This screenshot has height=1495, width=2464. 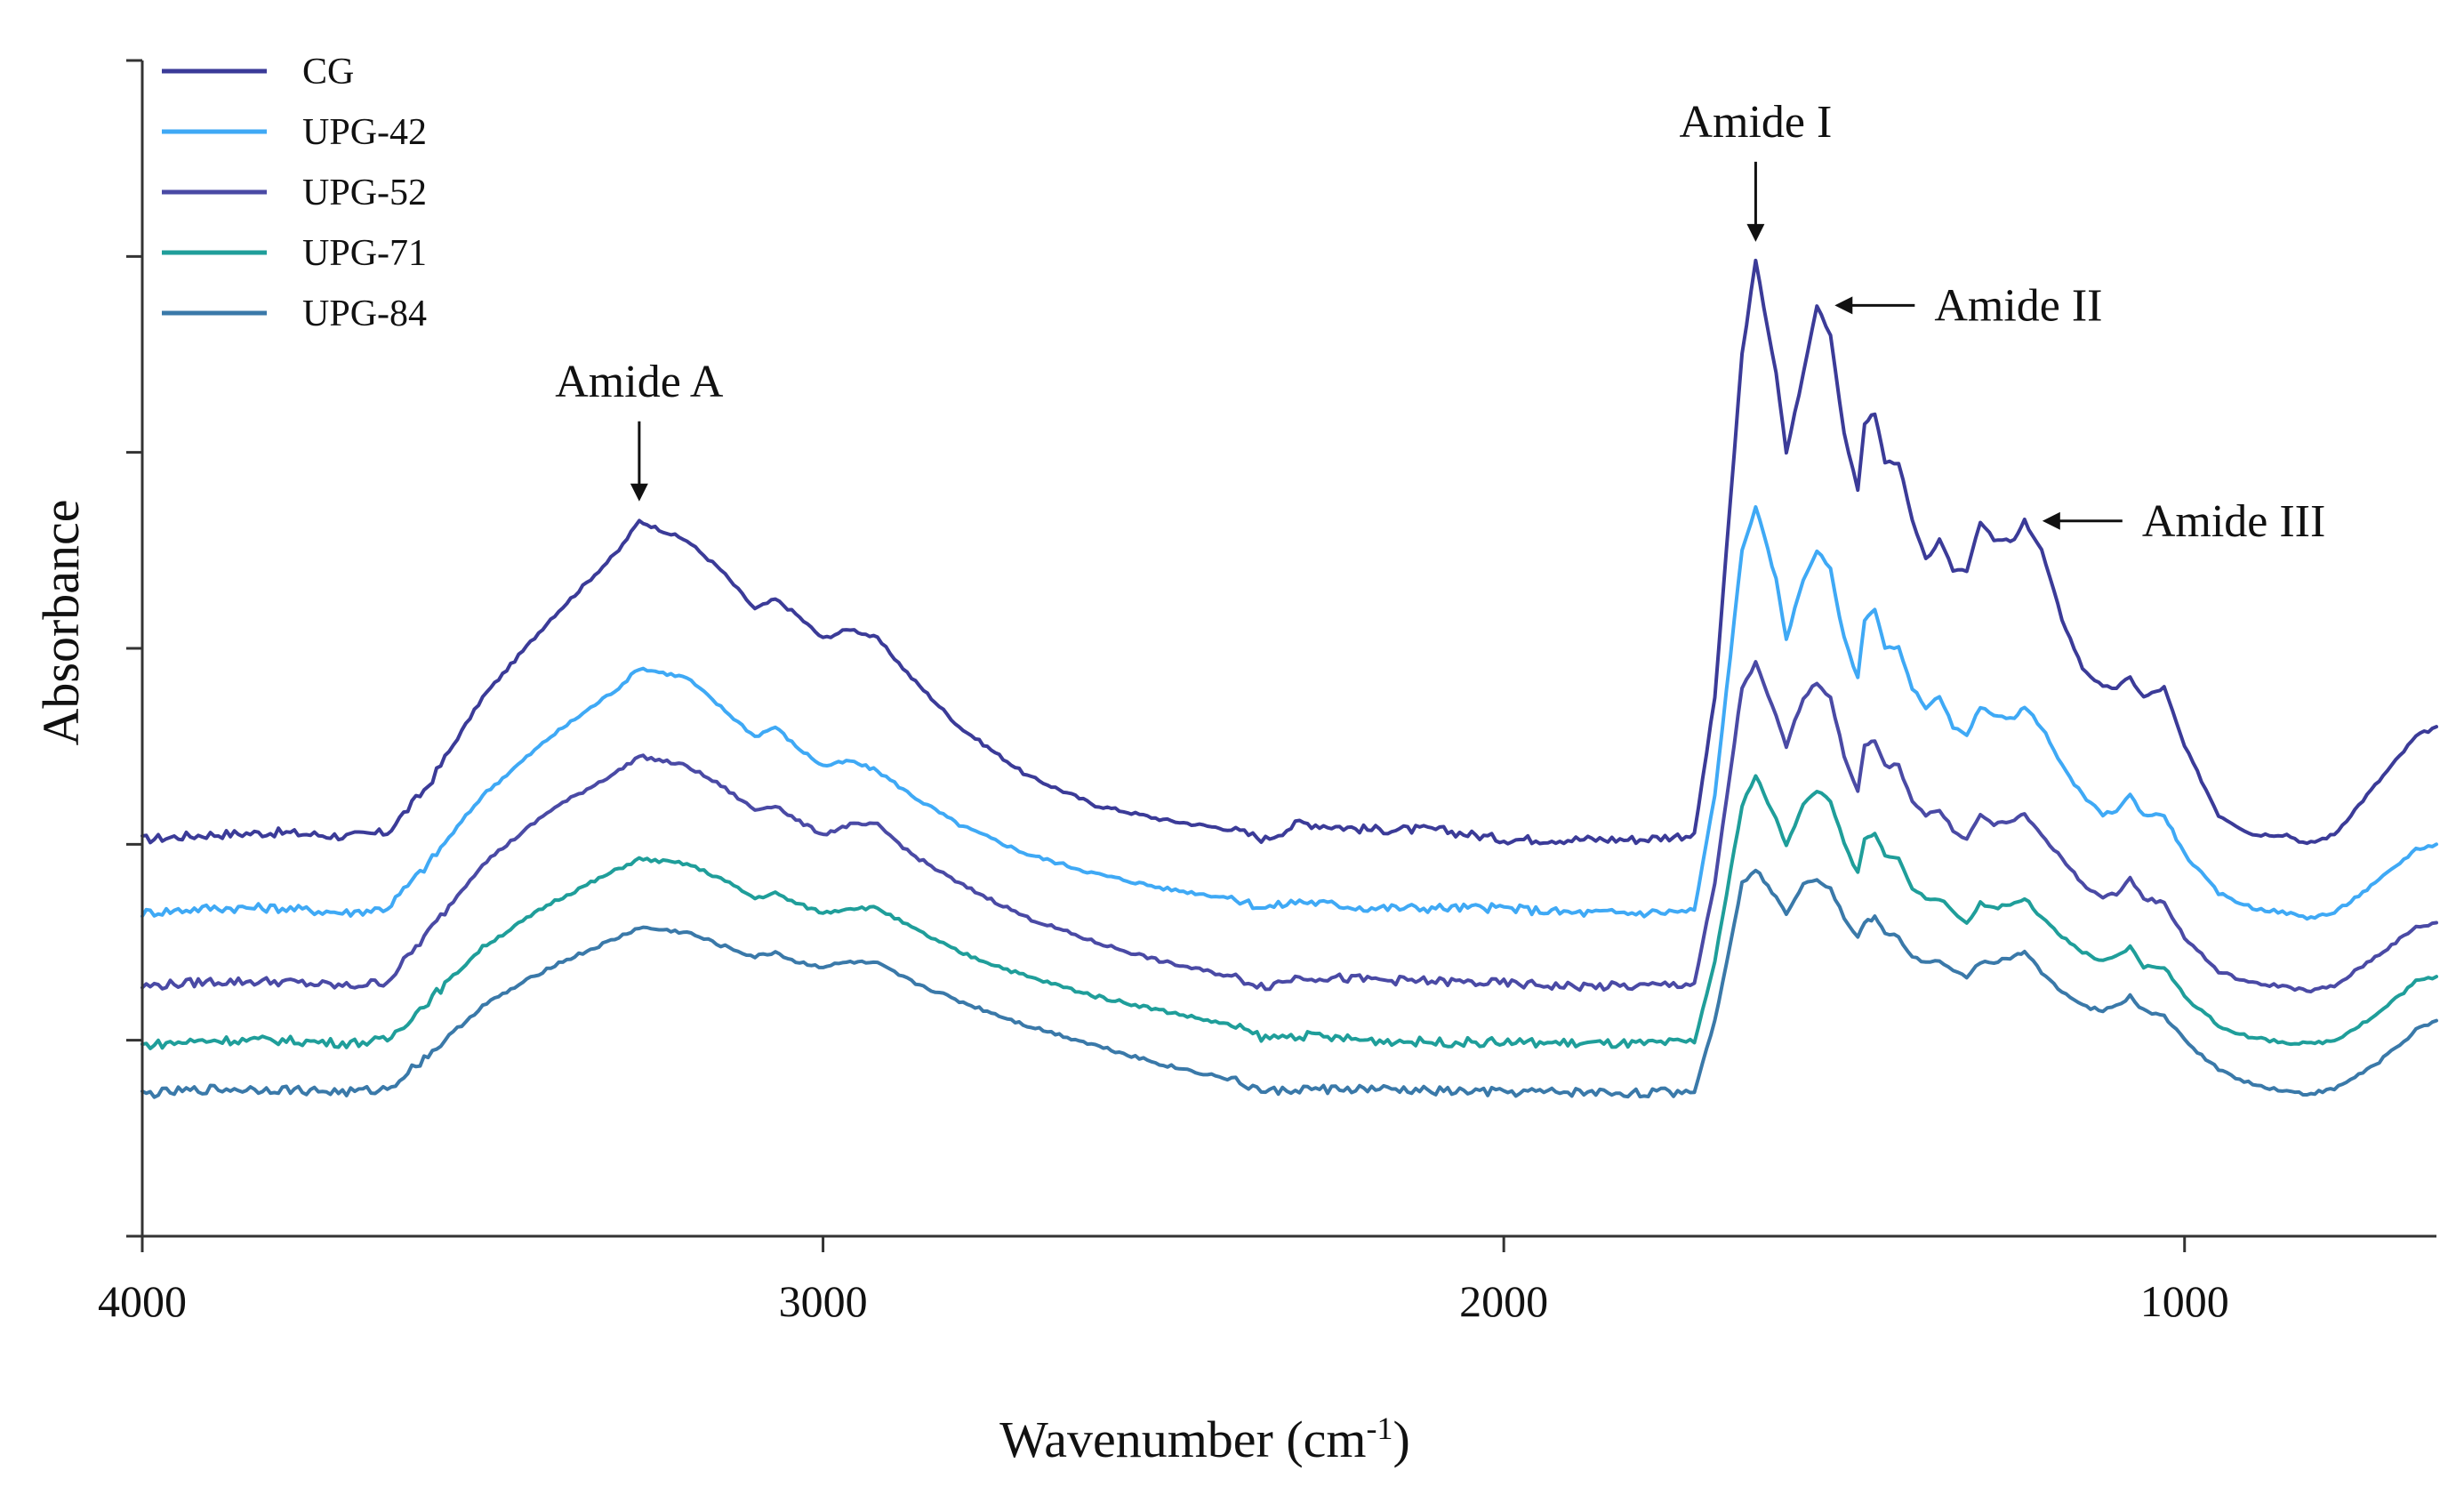 What do you see at coordinates (142, 1301) in the screenshot?
I see `x-tick-label: 4000` at bounding box center [142, 1301].